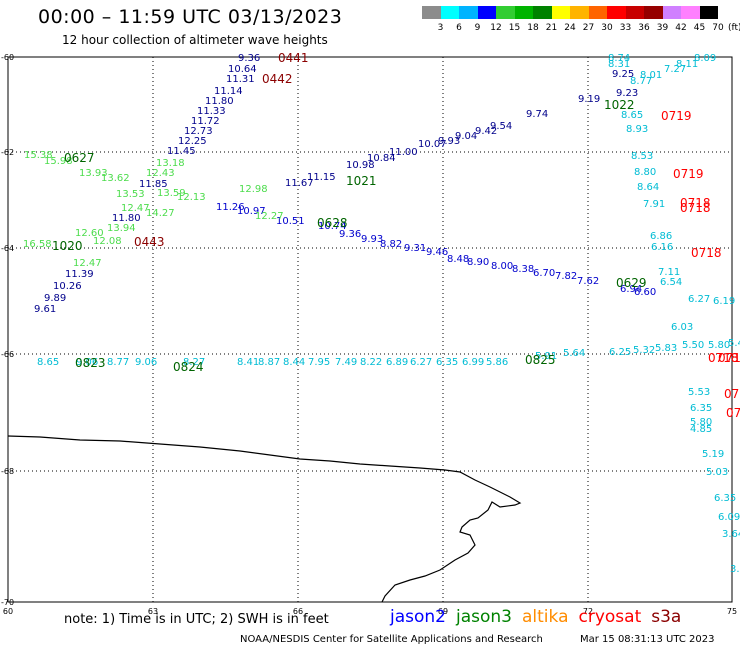 The height and width of the screenshot is (650, 740). What do you see at coordinates (7, 248) in the screenshot?
I see `latitude-label: -64` at bounding box center [7, 248].